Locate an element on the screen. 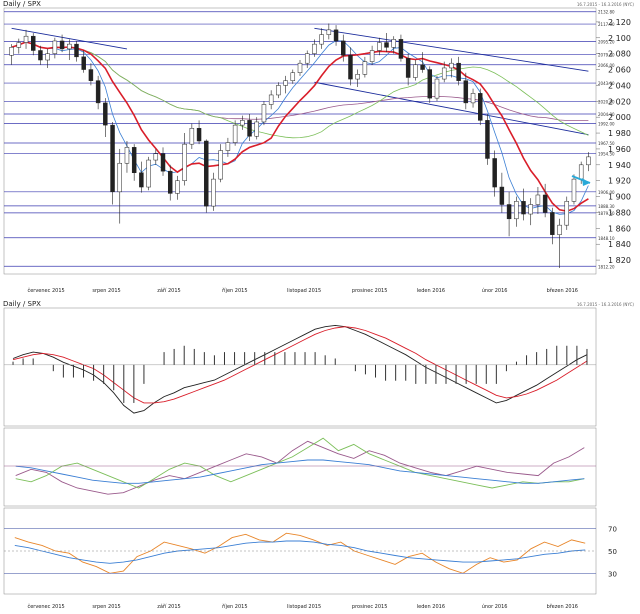  price-level-label: 1879.50 is located at coordinates (606, 213).